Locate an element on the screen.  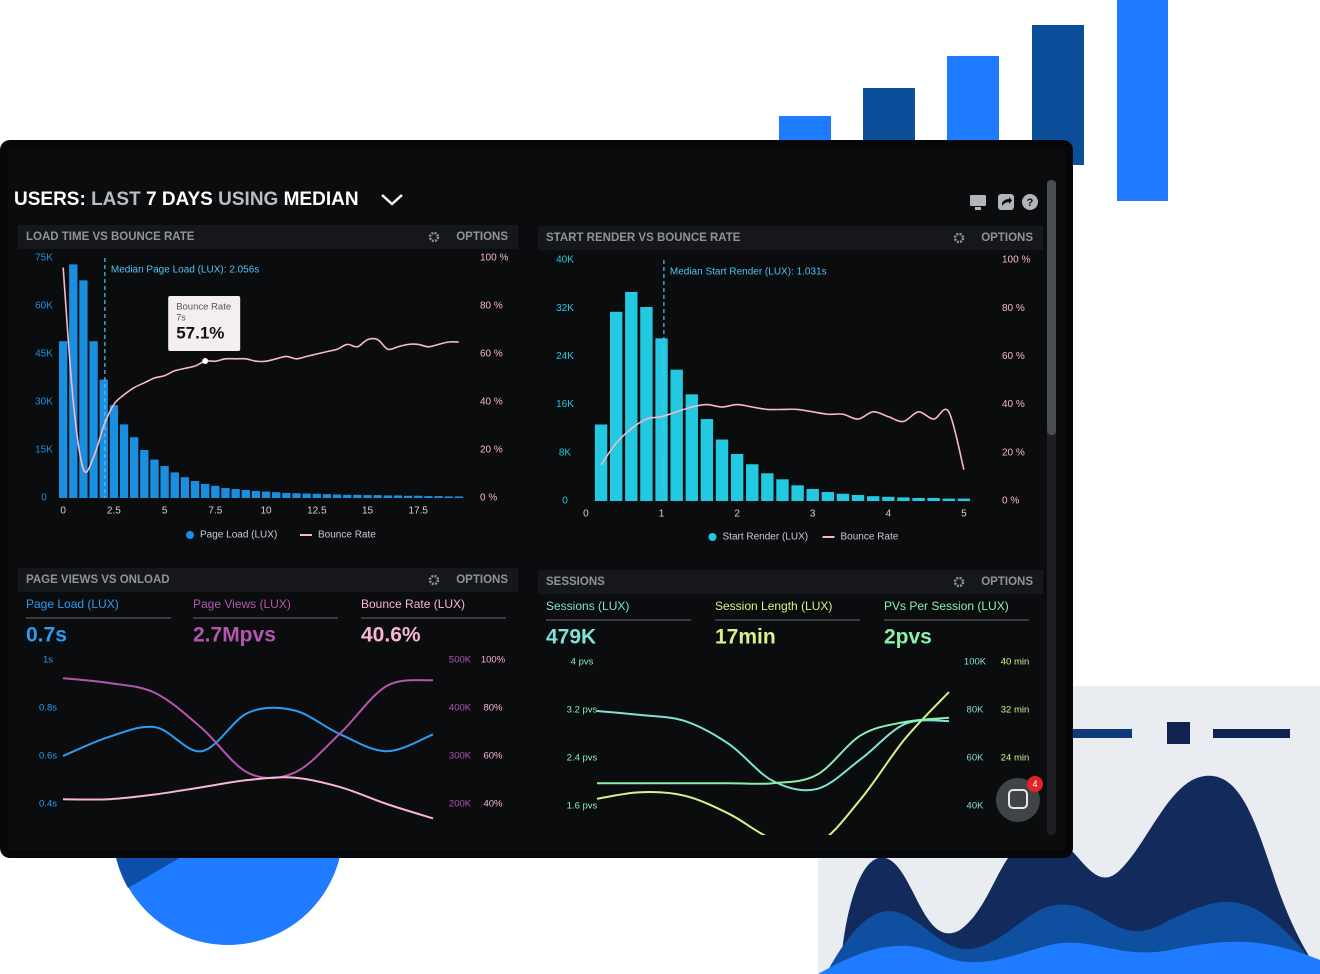
y2-tick-label: 100 % is located at coordinates (1016, 260).